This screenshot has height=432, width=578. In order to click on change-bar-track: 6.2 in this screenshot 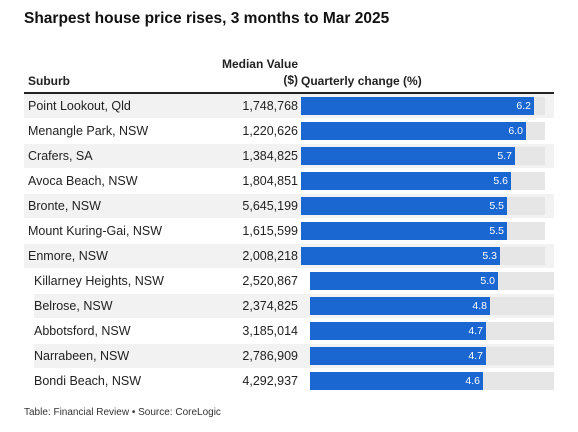, I will do `click(423, 106)`.